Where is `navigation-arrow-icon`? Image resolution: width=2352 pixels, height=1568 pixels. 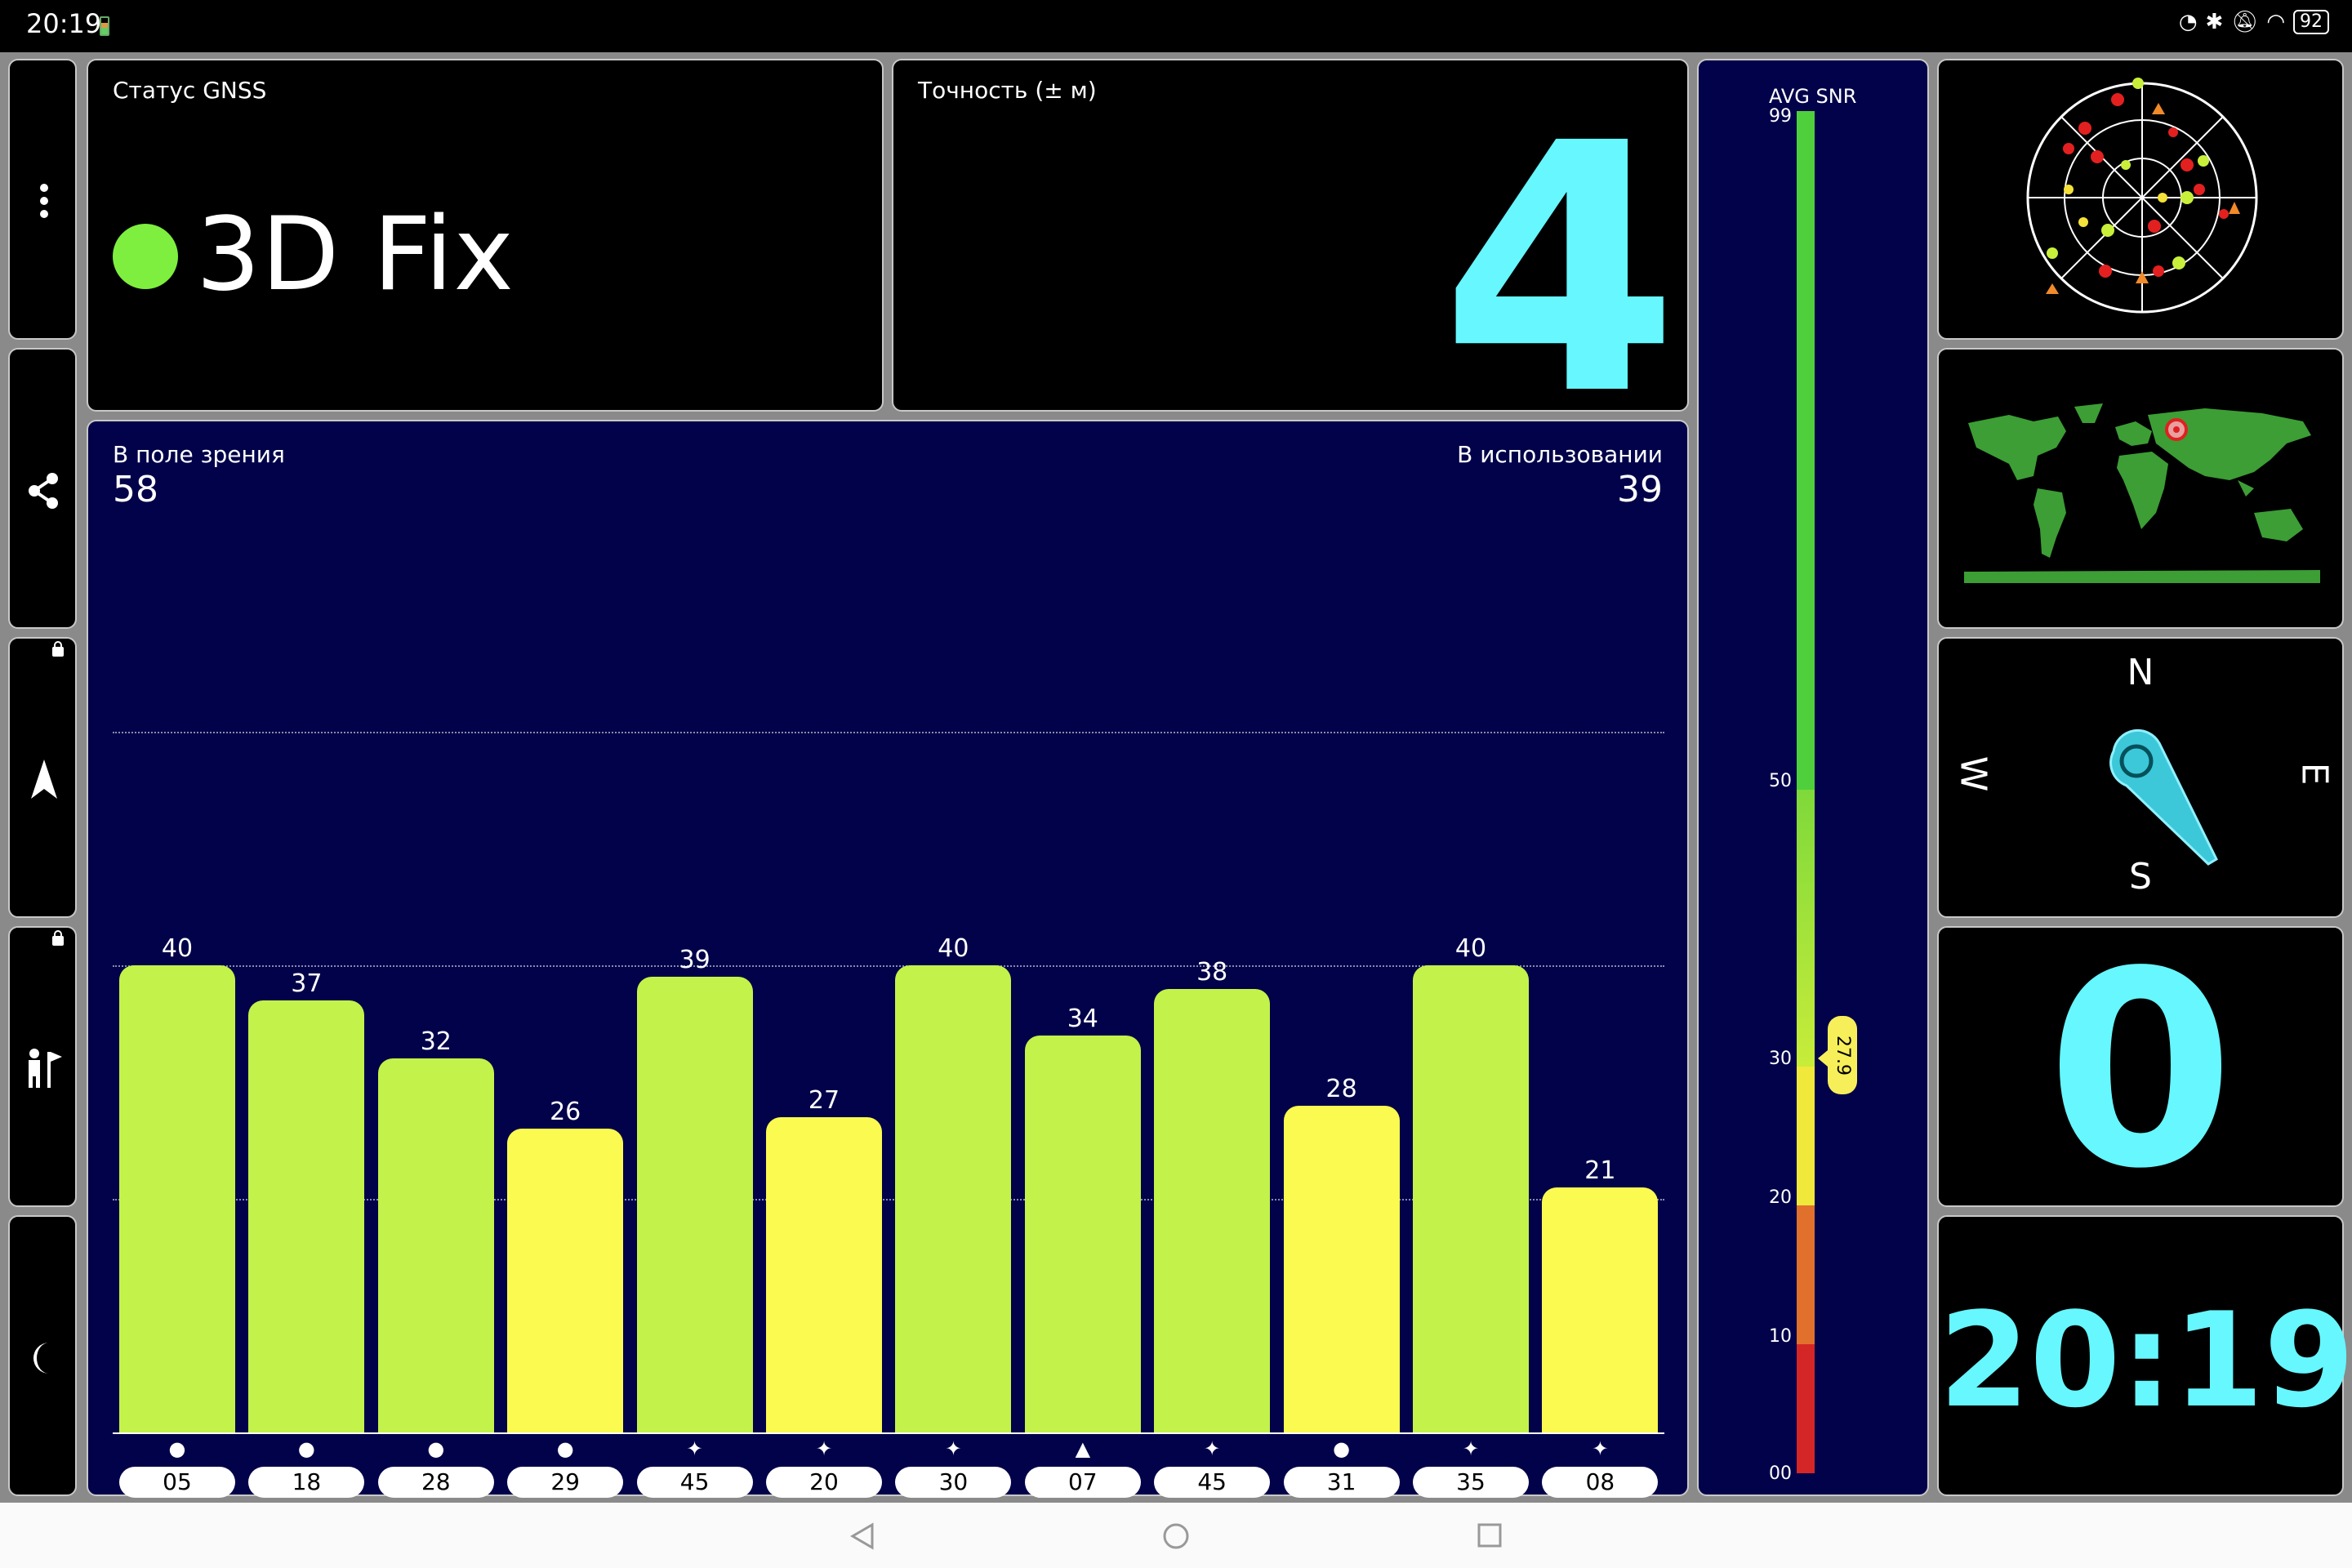
navigation-arrow-icon is located at coordinates (42, 781).